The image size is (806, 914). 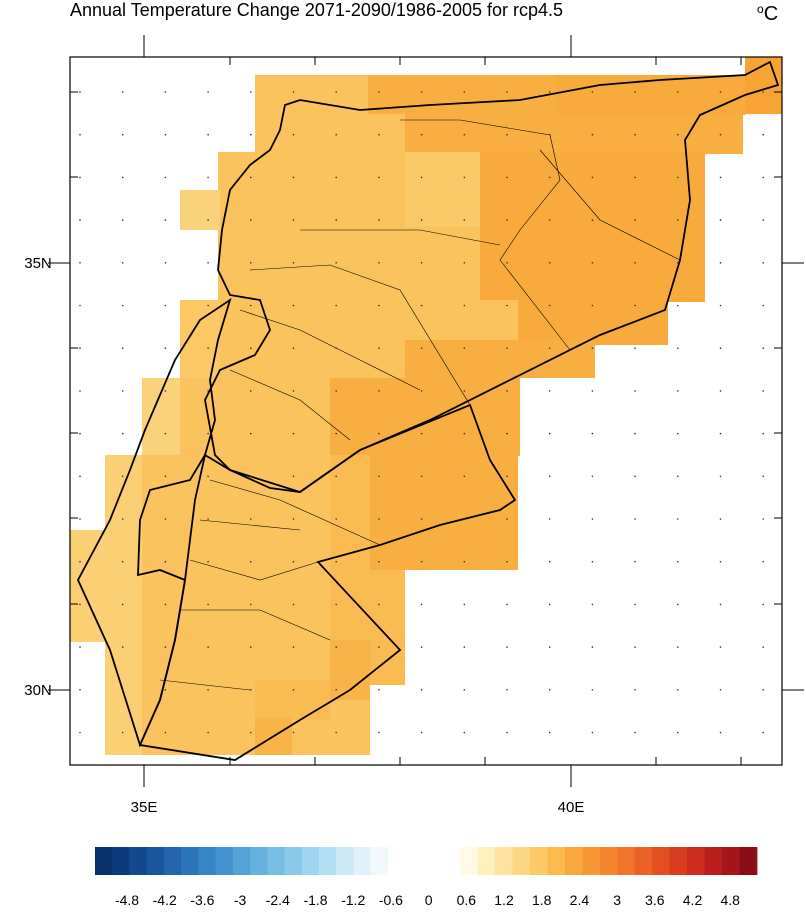 What do you see at coordinates (240, 900) in the screenshot?
I see `colorbar-label: -3` at bounding box center [240, 900].